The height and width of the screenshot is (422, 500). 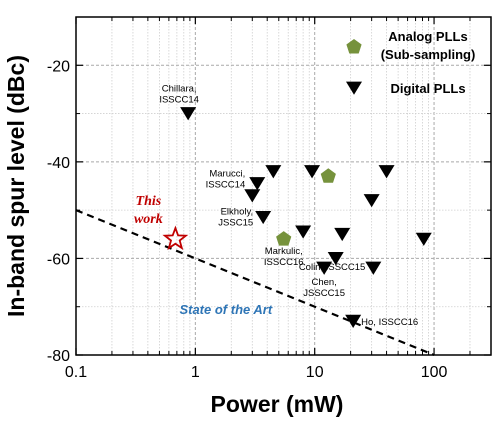 What do you see at coordinates (225, 309) in the screenshot?
I see `state-of-art-label: State of the Art` at bounding box center [225, 309].